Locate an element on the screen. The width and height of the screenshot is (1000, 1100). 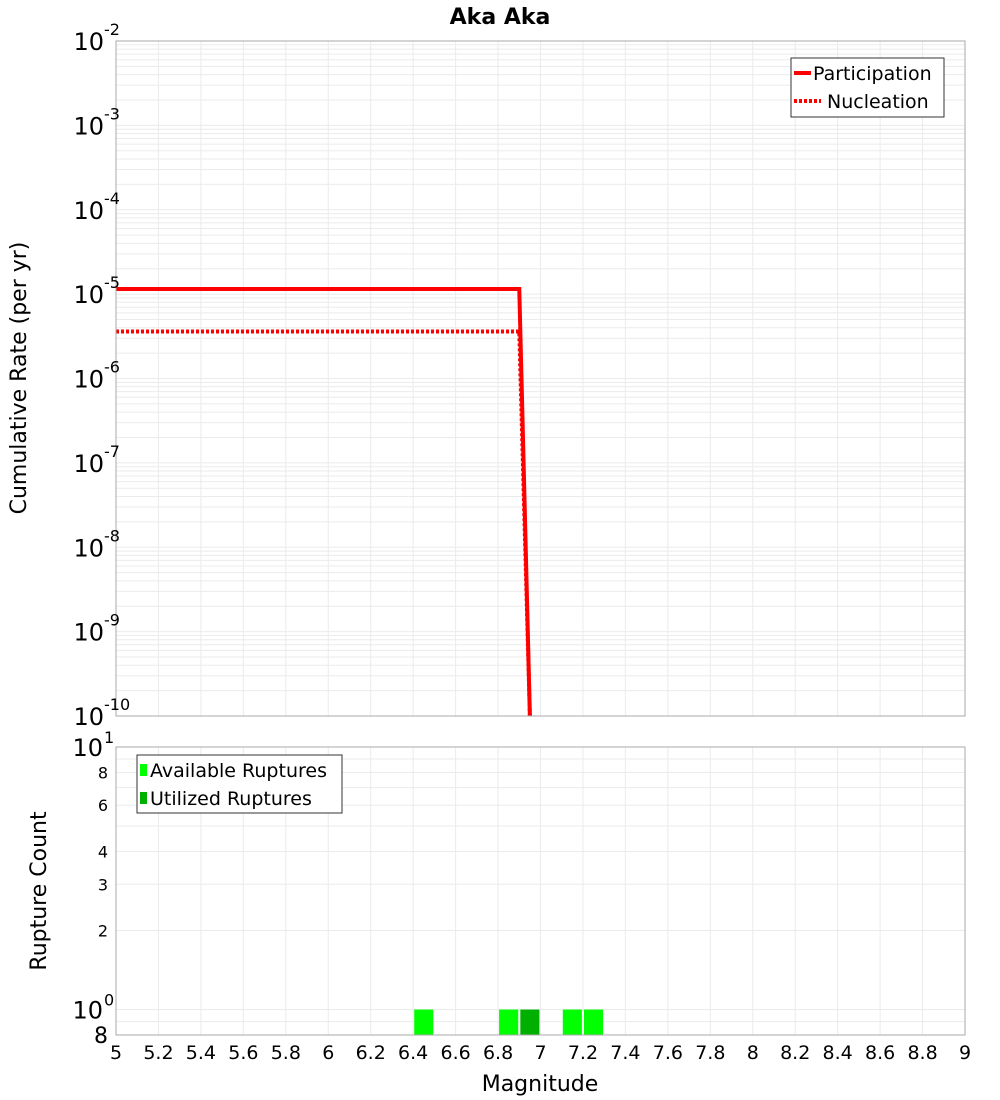
x-tick-label: 7.2 is located at coordinates (583, 1053).